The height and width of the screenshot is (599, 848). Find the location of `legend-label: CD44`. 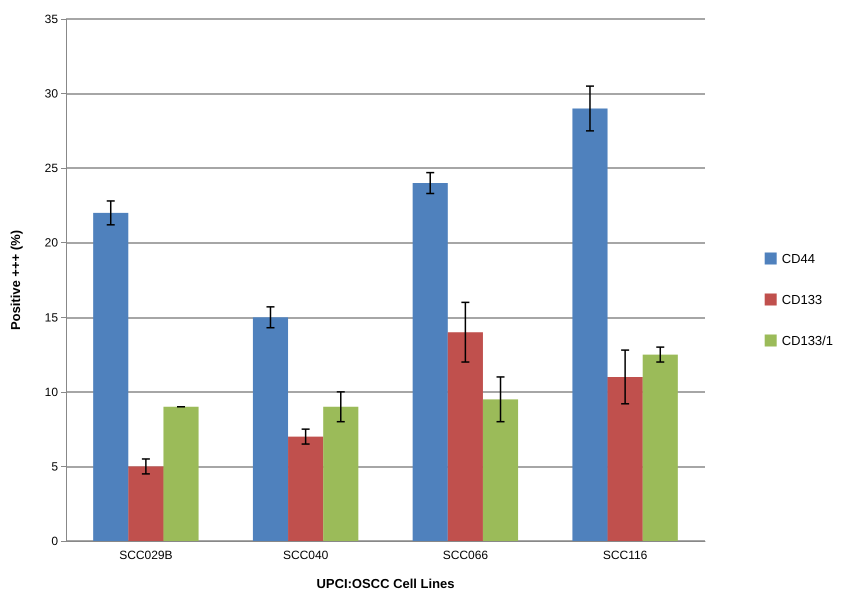

legend-label: CD44 is located at coordinates (798, 258).